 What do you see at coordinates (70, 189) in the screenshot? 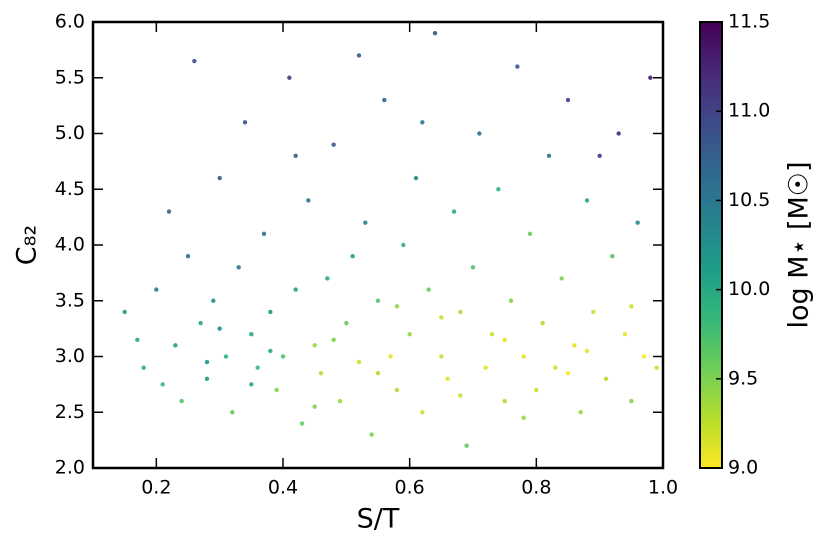
I see `y-tick-label: 4.5` at bounding box center [70, 189].